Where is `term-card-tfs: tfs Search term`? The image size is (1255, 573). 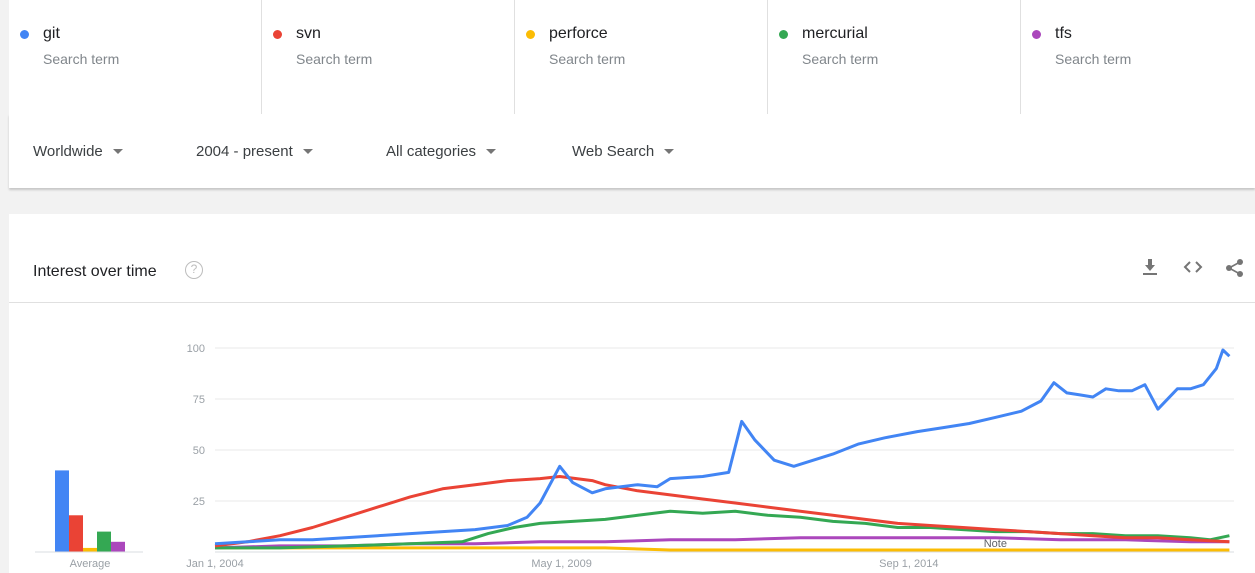
term-card-tfs: tfs Search term is located at coordinates (1138, 57).